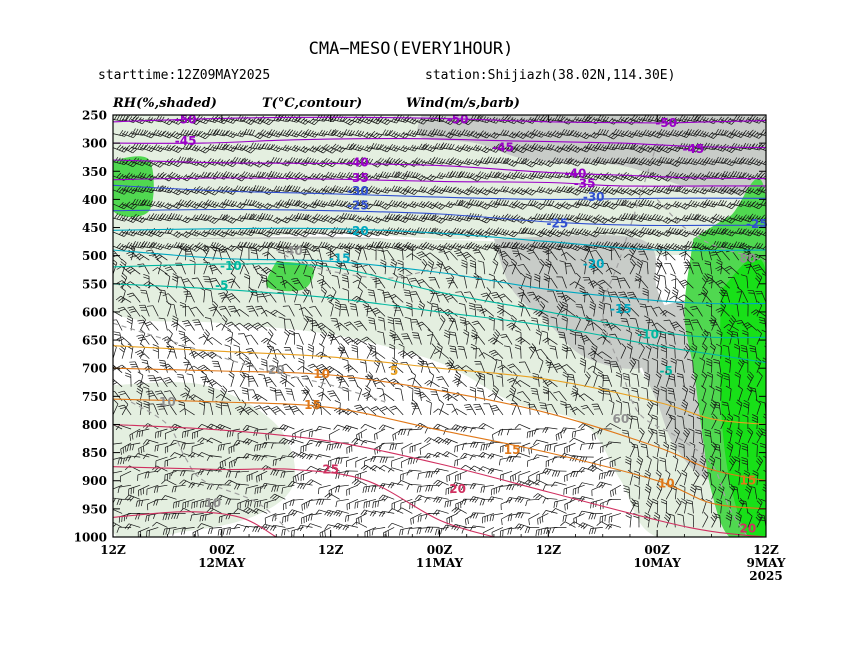  What do you see at coordinates (312, 103) in the screenshot?
I see `temp-field-label: T(°C,contour)` at bounding box center [312, 103].